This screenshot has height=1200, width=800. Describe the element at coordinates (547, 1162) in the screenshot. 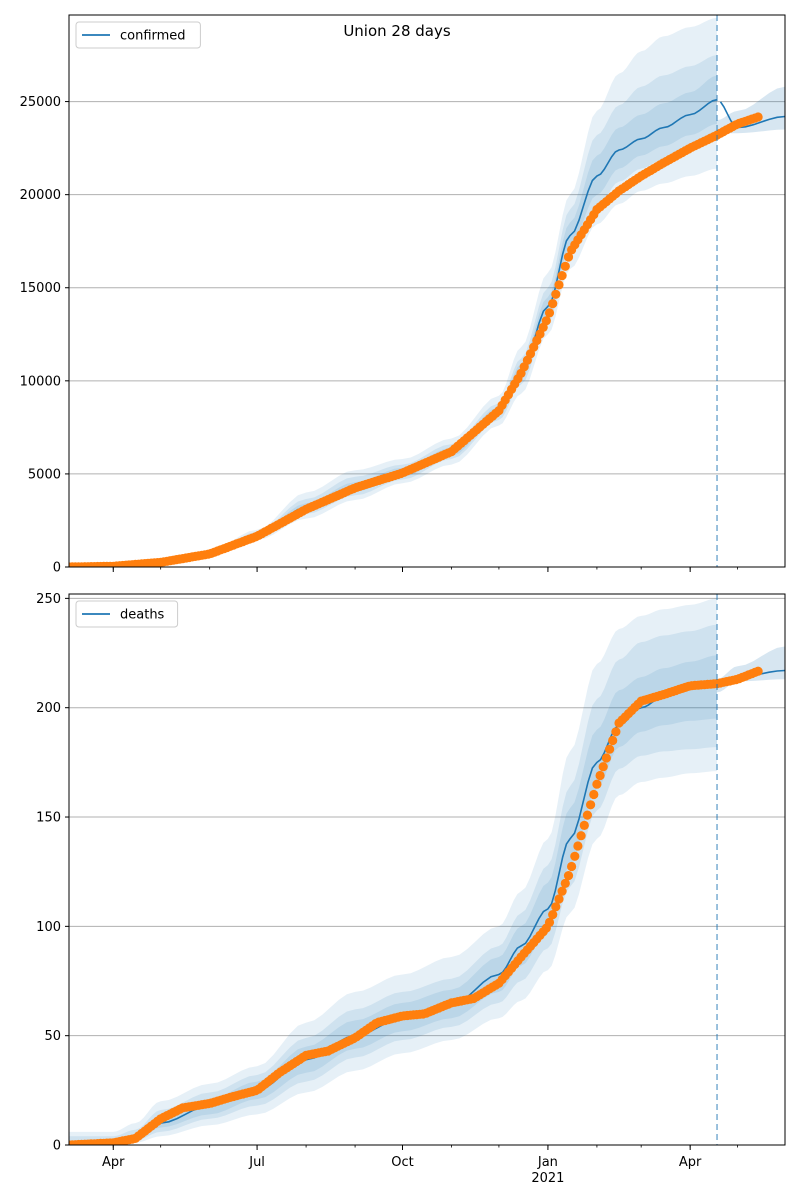

I see `x-tick-label: Jan` at that location.